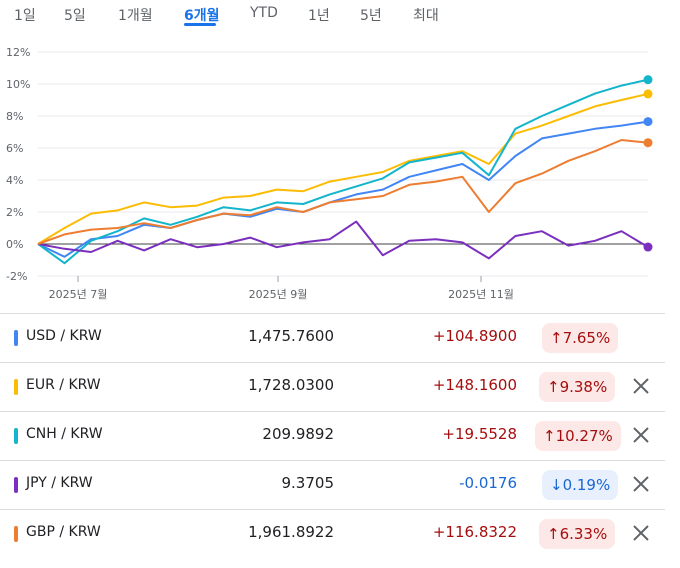 The width and height of the screenshot is (680, 568). What do you see at coordinates (584, 436) in the screenshot?
I see `percent-value: 10.27%` at bounding box center [584, 436].